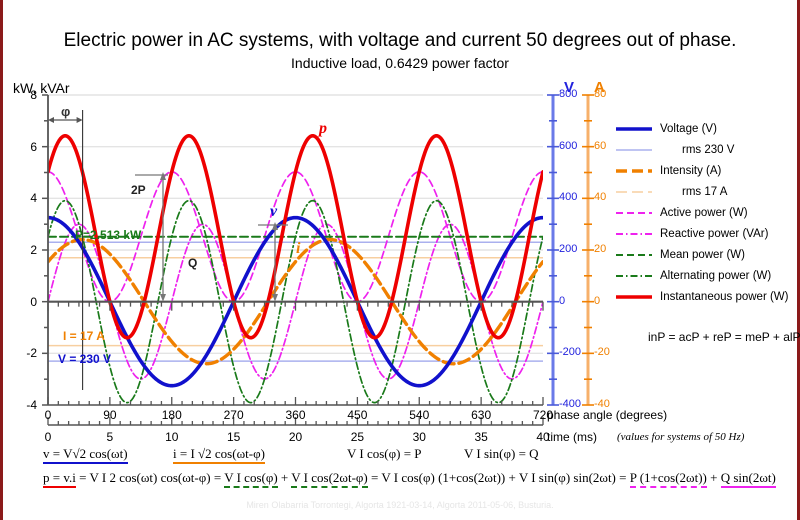 This screenshot has width=800, height=520. I want to click on y-tick-volt-200: 200, so click(568, 249).